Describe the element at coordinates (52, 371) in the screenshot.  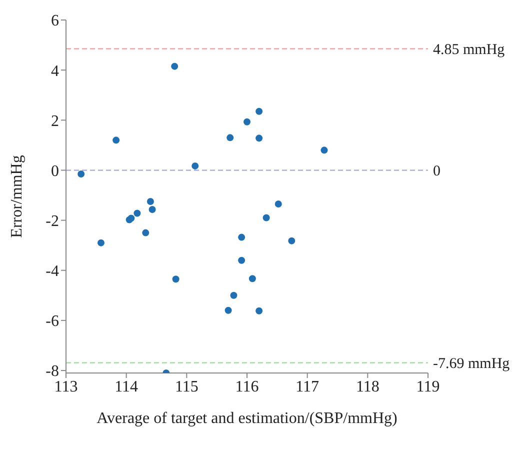
I see `y-tick-label: -8` at that location.